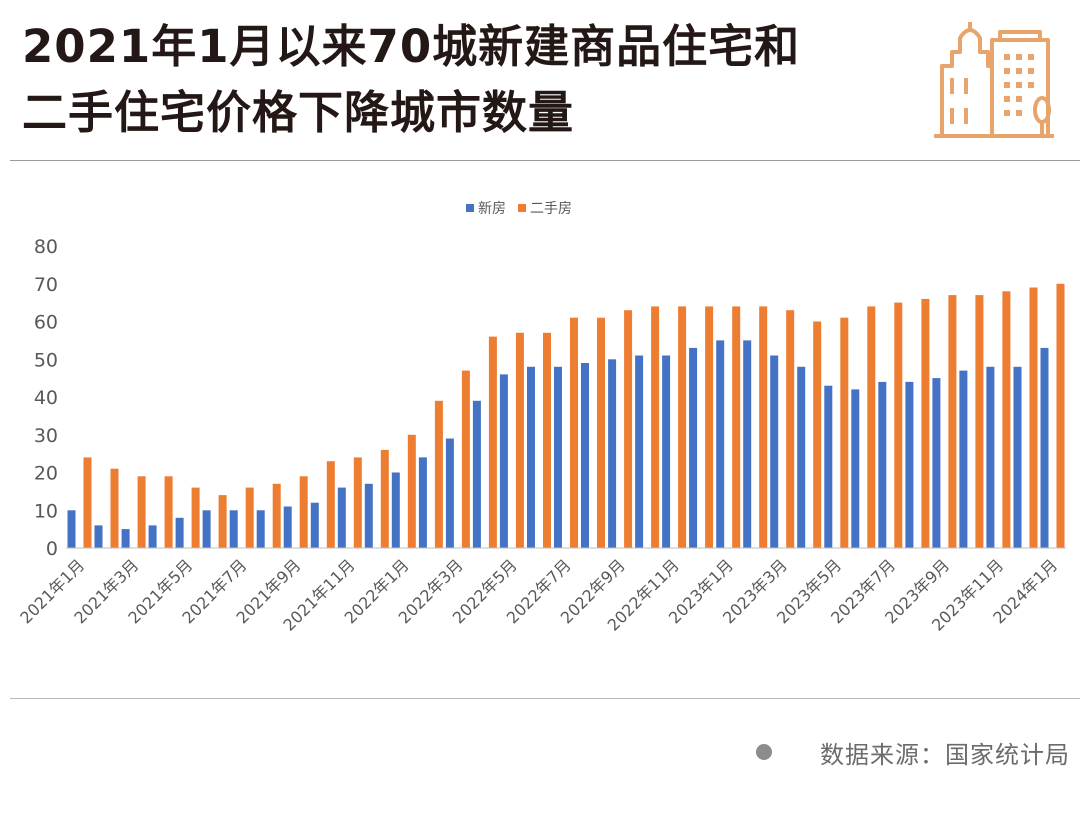 The image size is (1080, 813). What do you see at coordinates (46, 247) in the screenshot?
I see `y-tick-label: 80` at bounding box center [46, 247].